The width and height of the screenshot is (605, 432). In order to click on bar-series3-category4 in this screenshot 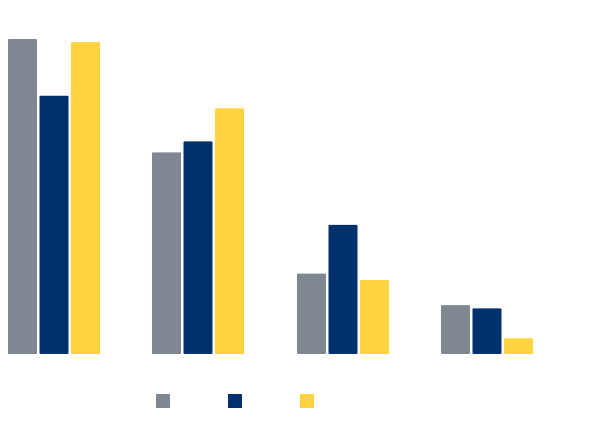, I will do `click(518, 346)`.